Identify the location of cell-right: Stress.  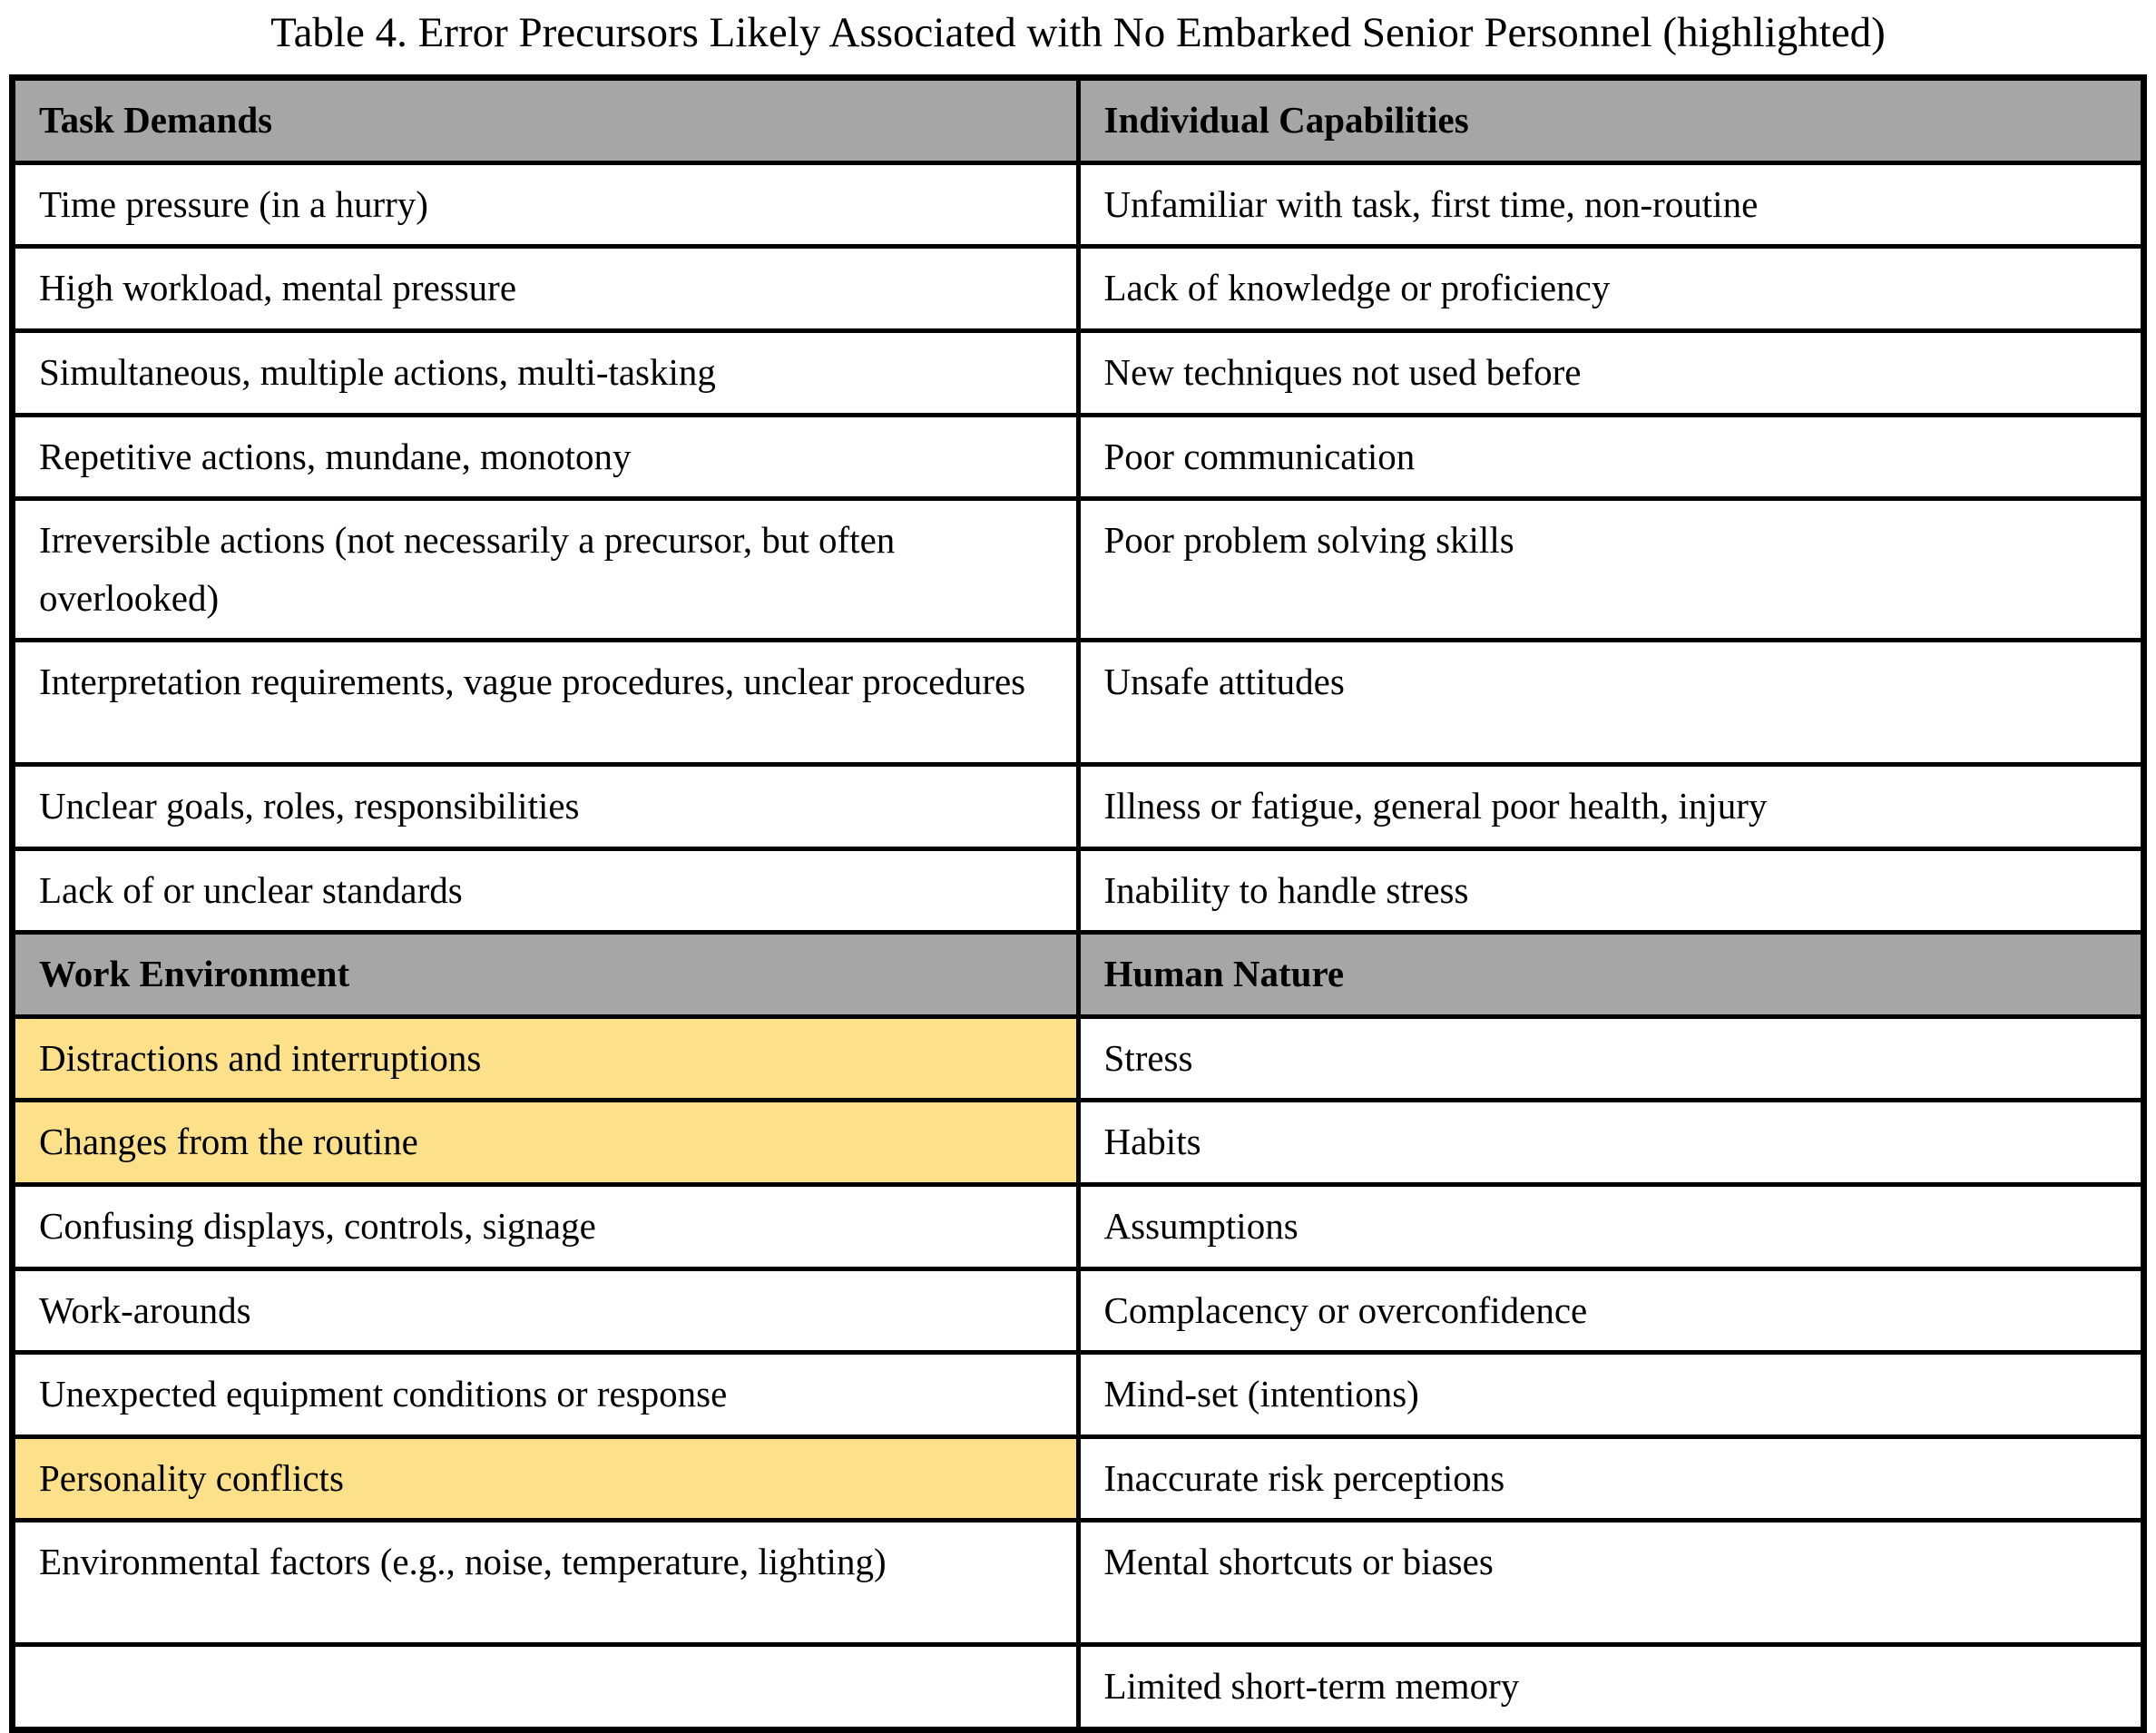
(1610, 1058).